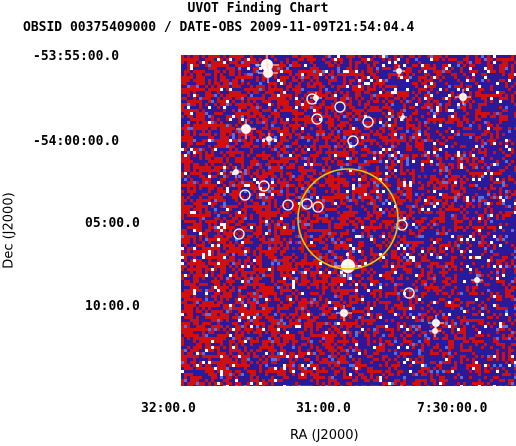 This screenshot has width=516, height=446. Describe the element at coordinates (112, 306) in the screenshot. I see `dec-tick-4: 10:00.0` at that location.